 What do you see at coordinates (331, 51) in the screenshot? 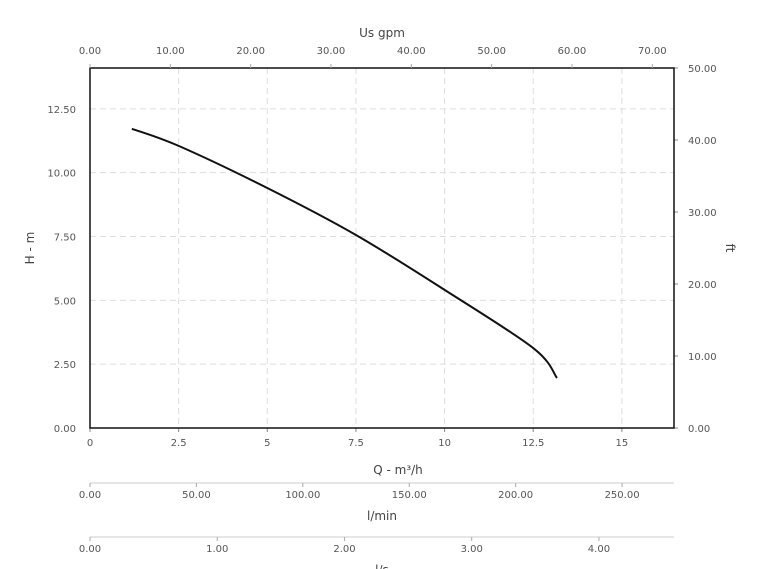
I see `x-tick-label: 30.00` at bounding box center [331, 51].